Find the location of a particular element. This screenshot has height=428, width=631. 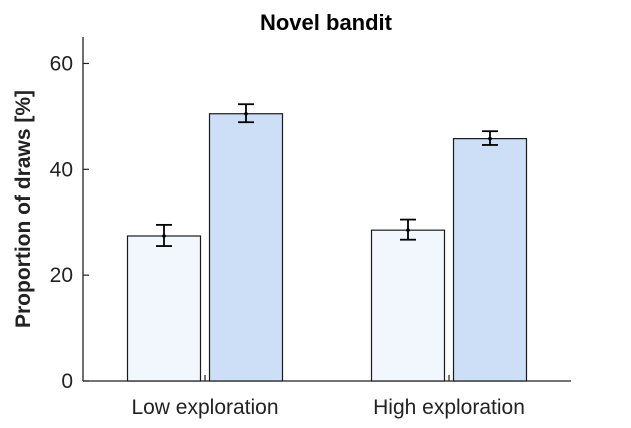

y-tick-label: 0 is located at coordinates (67, 381).